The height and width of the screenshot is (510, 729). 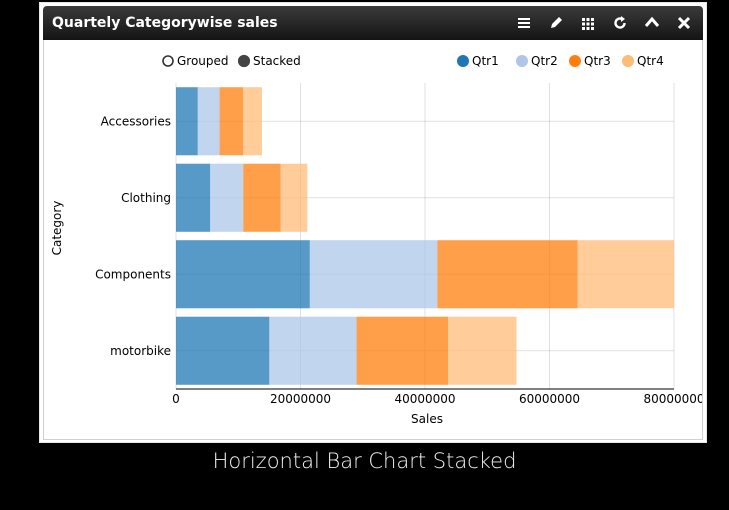 What do you see at coordinates (424, 399) in the screenshot?
I see `x-tick-label: 40000000` at bounding box center [424, 399].